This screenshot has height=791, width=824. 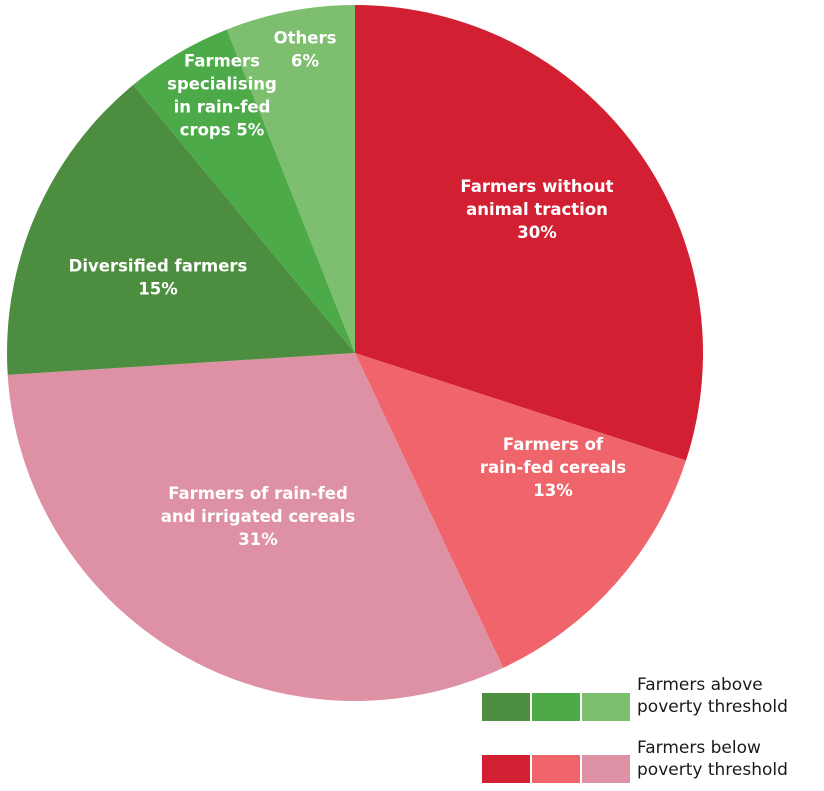 What do you see at coordinates (158, 278) in the screenshot?
I see `slice-label: Diversified farmers 15%` at bounding box center [158, 278].